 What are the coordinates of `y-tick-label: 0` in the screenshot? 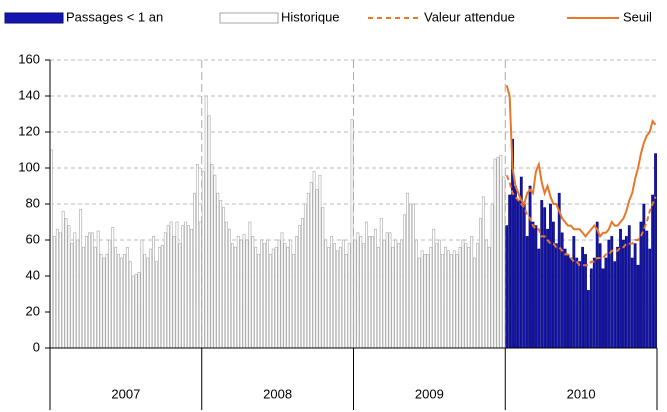 It's located at (36, 346).